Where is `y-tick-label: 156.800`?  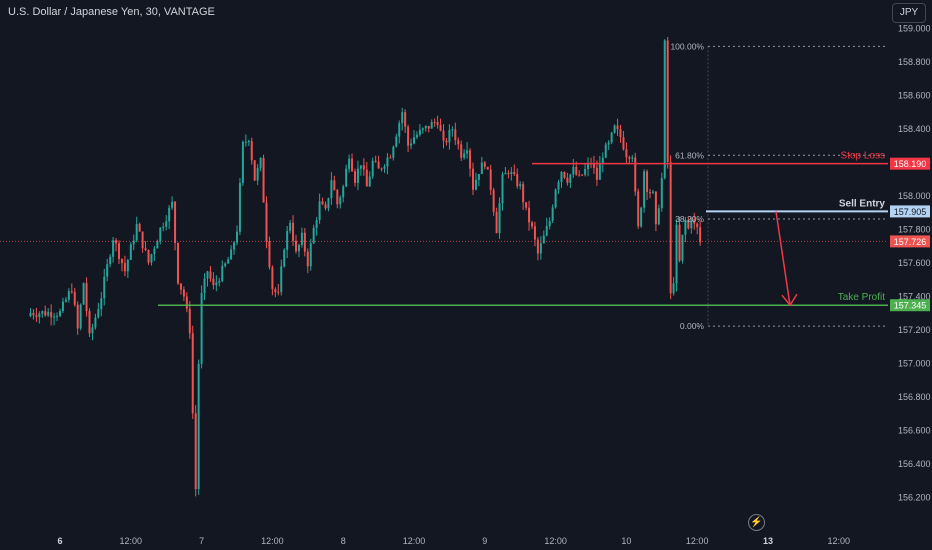
y-tick-label: 156.800 is located at coordinates (914, 397).